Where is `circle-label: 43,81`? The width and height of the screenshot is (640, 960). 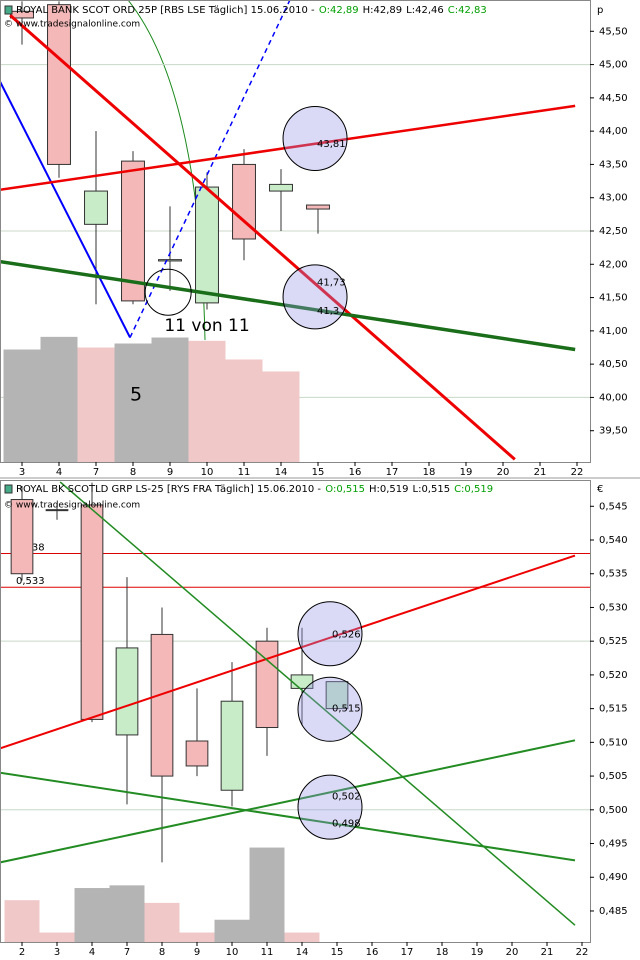 circle-label: 43,81 is located at coordinates (331, 144).